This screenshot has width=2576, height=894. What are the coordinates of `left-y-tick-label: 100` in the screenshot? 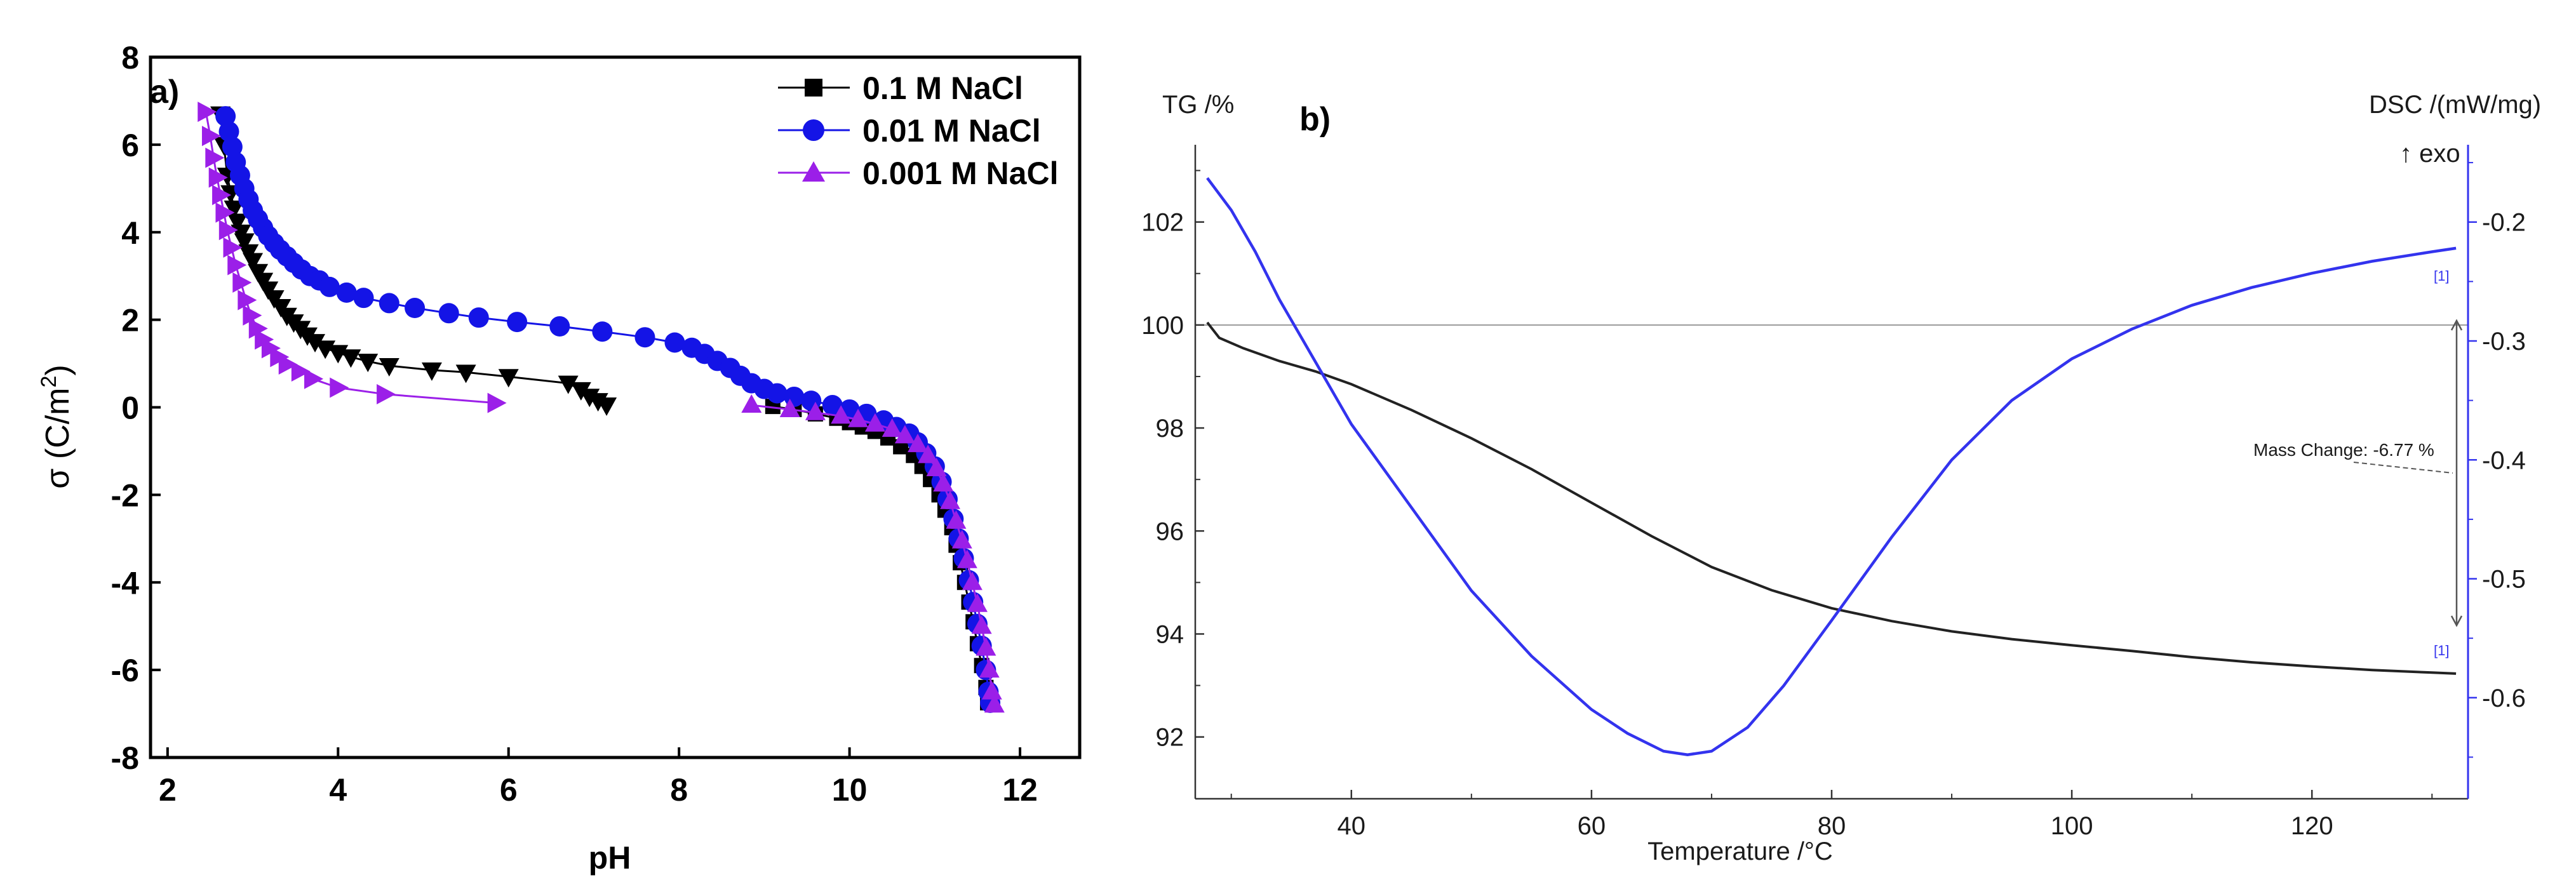 It's located at (1162, 326).